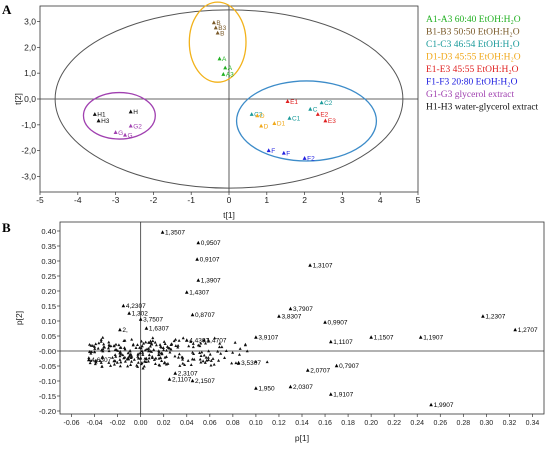 Image resolution: width=550 pixels, height=449 pixels. I want to click on panel-b-point-label: 1,950, so click(266, 389).